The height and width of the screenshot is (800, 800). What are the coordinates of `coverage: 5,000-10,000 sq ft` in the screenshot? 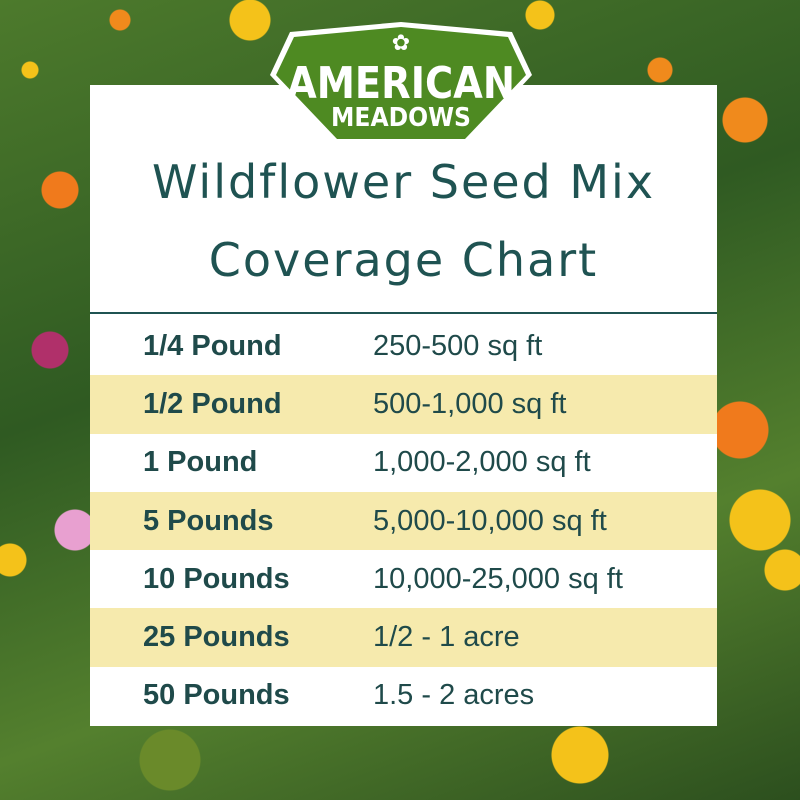 It's located at (490, 520).